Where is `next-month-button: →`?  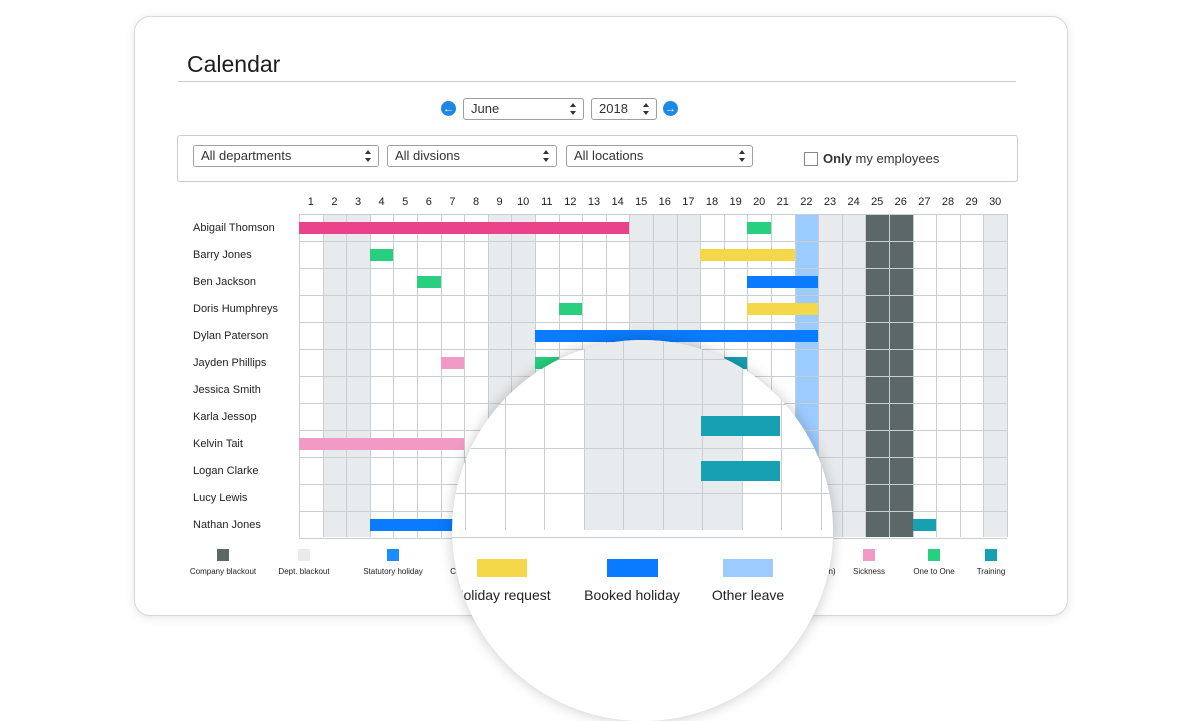
next-month-button: → is located at coordinates (670, 108).